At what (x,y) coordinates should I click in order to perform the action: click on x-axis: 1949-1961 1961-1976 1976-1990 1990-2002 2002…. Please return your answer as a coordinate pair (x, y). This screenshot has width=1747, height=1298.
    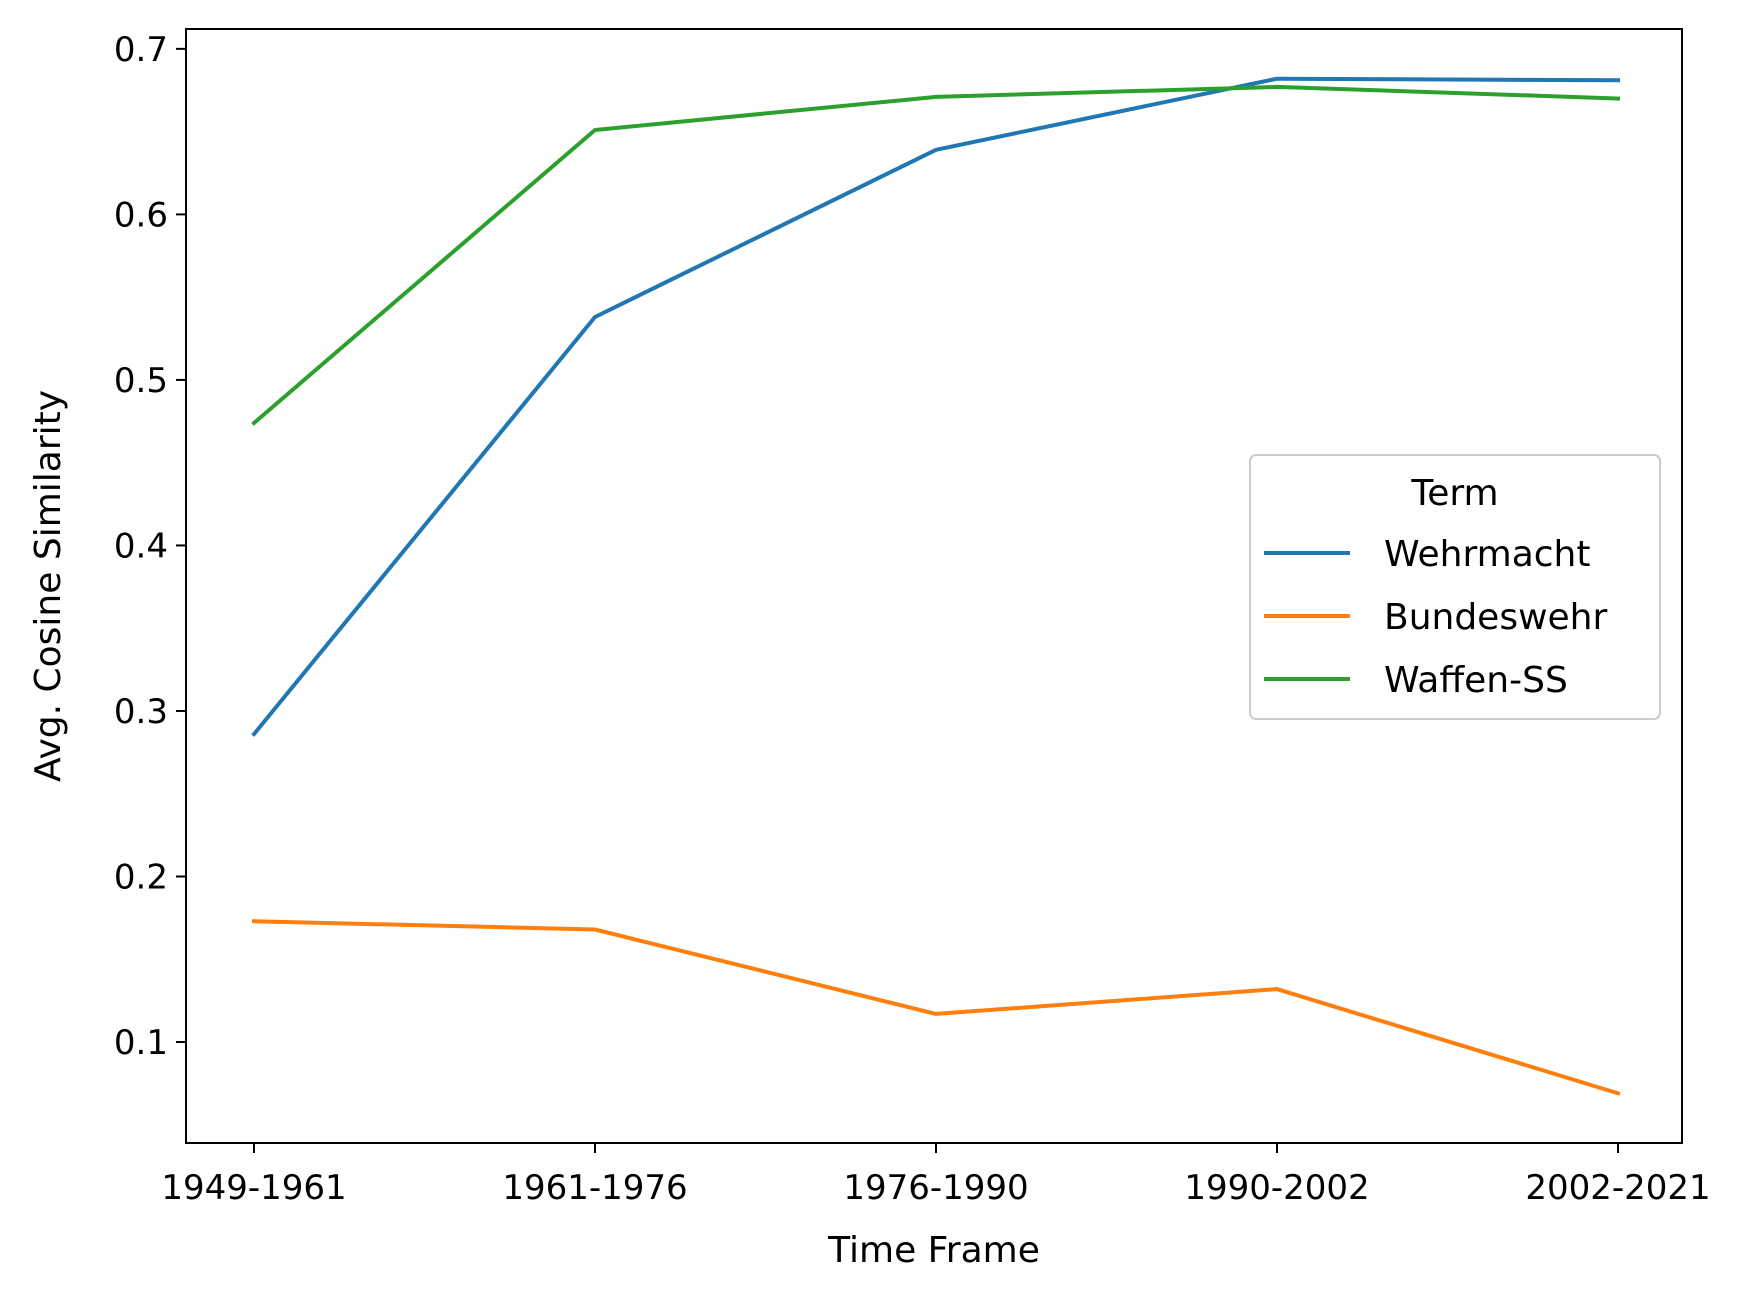
    Looking at the image, I should click on (936, 1175).